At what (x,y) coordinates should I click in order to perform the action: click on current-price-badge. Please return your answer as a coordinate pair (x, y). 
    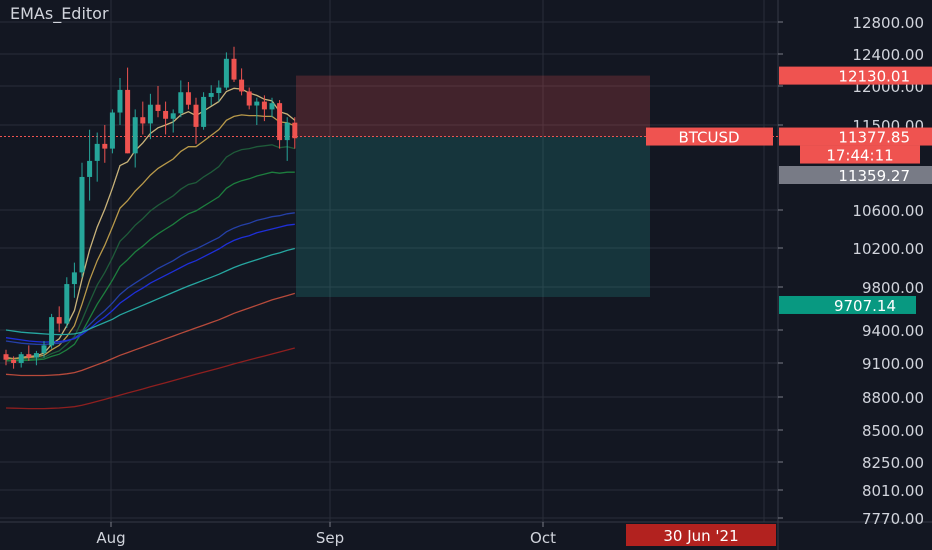
    Looking at the image, I should click on (855, 136).